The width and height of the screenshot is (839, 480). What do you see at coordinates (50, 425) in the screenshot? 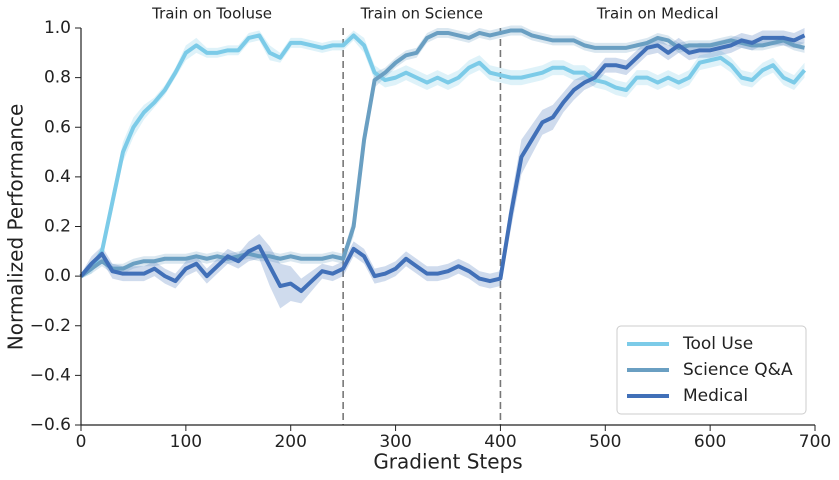
I see `y-tick-label: −0.6` at bounding box center [50, 425].